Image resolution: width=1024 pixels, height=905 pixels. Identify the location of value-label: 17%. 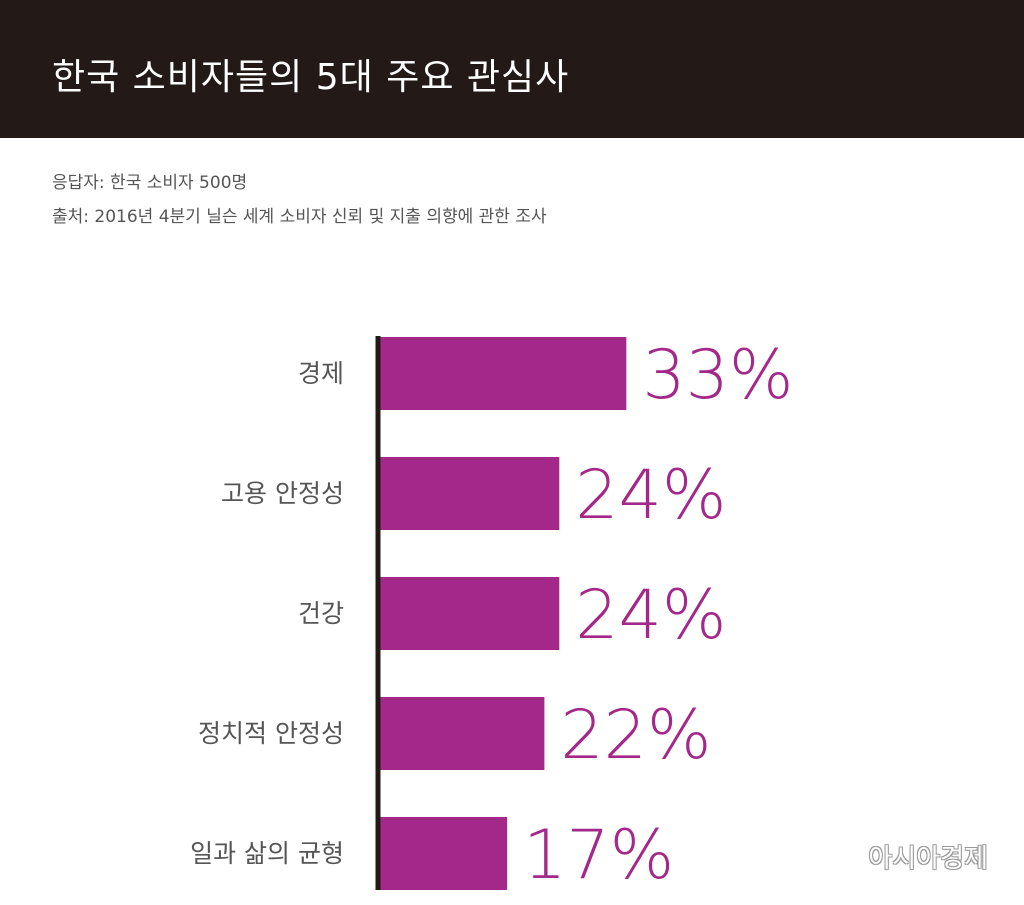
(598, 855).